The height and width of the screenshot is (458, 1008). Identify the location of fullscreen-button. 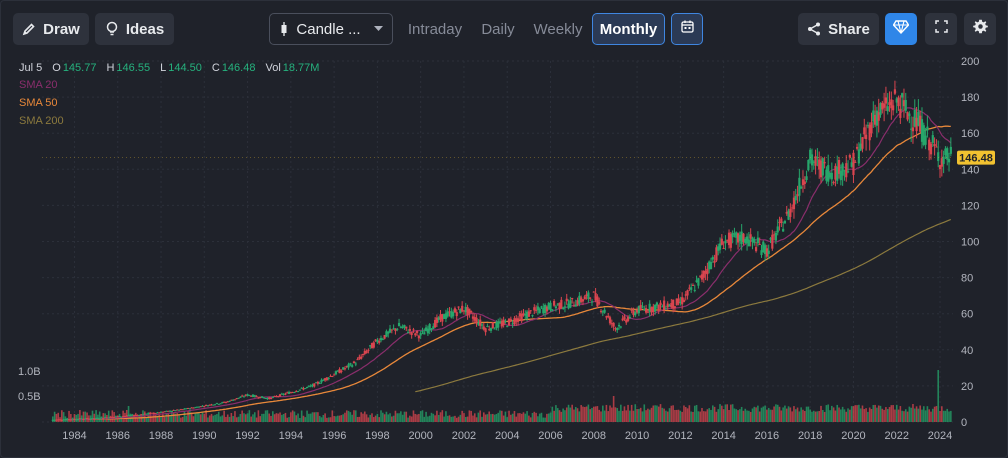
(941, 29).